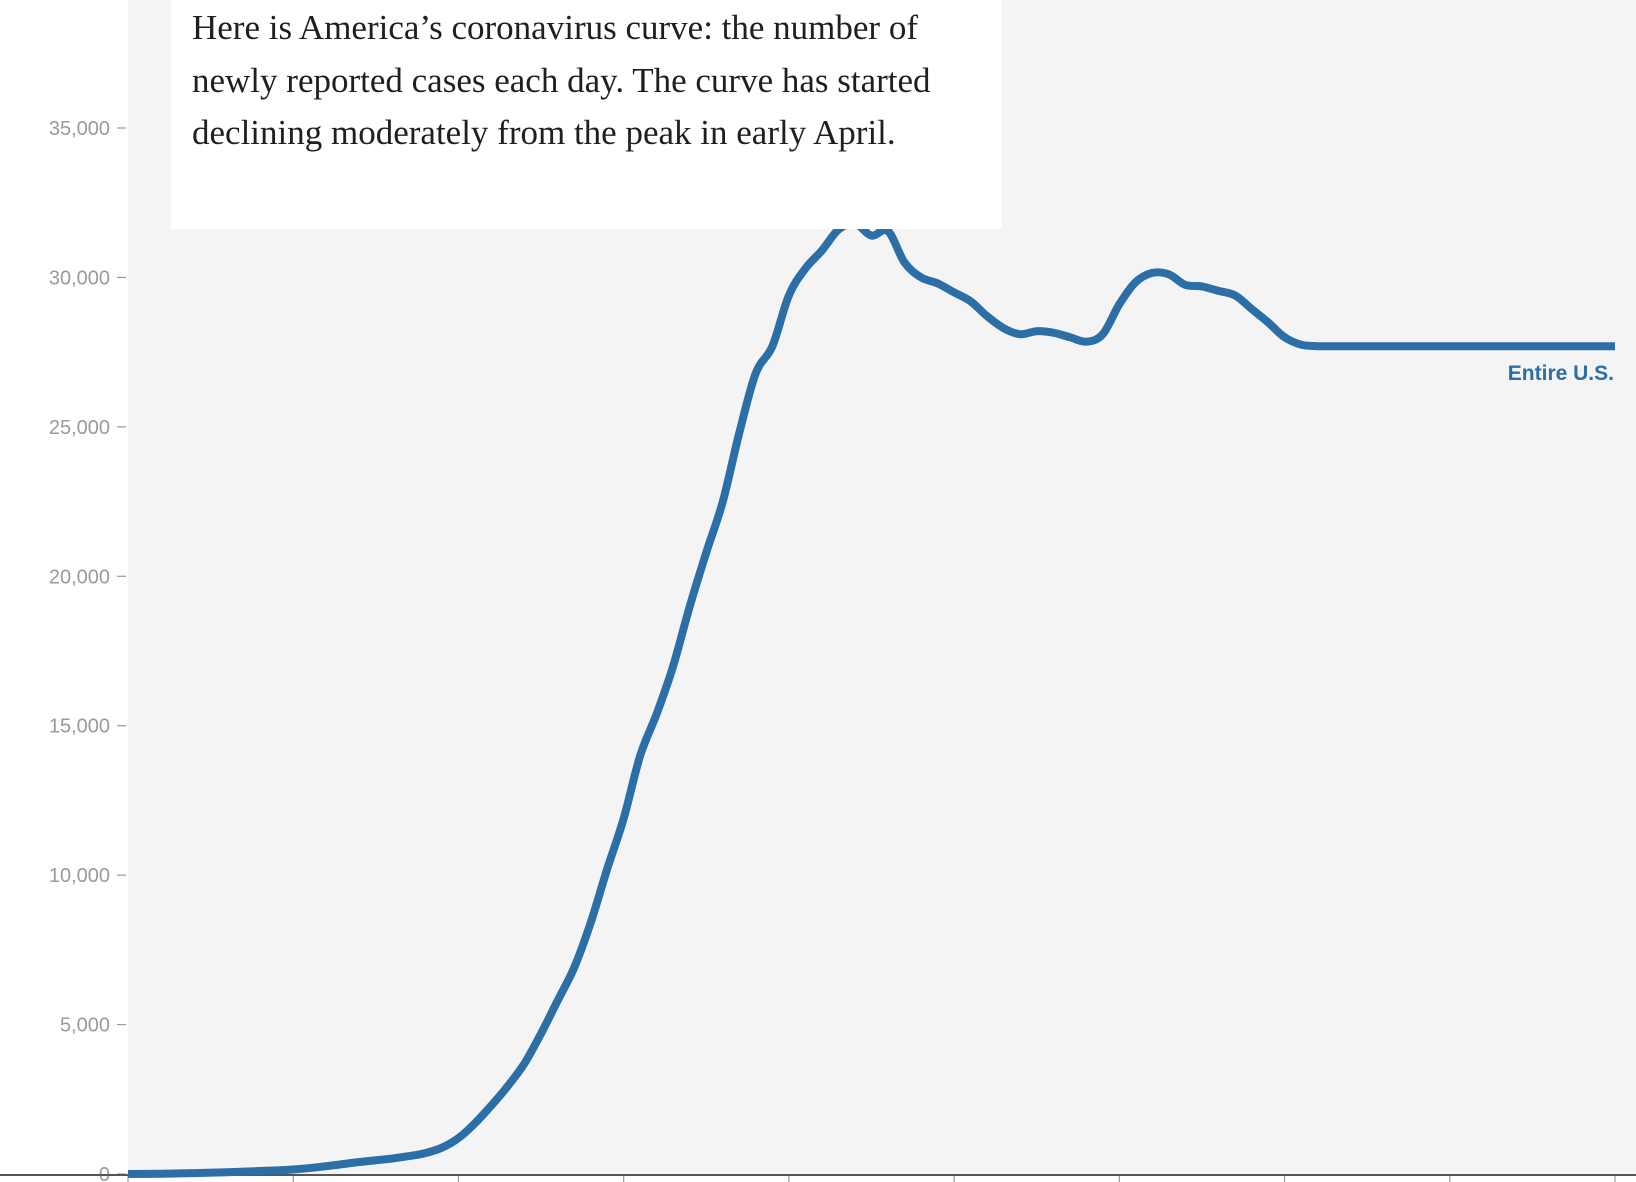 This screenshot has width=1636, height=1182. Describe the element at coordinates (79, 428) in the screenshot. I see `y-tick-label: 25,000` at that location.